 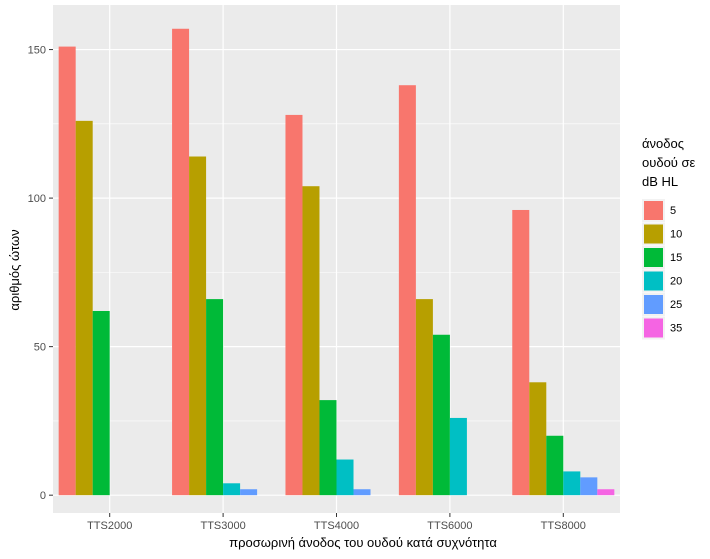 What do you see at coordinates (222, 526) in the screenshot?
I see `x-tick-label: TTS3000` at bounding box center [222, 526].